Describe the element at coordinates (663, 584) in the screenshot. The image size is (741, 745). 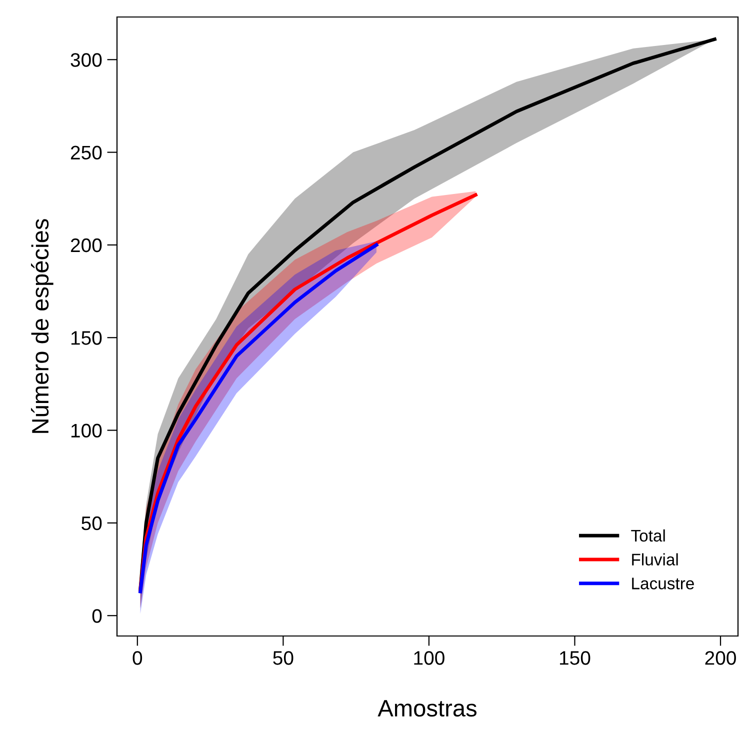
I see `legend-label: Lacustre` at that location.